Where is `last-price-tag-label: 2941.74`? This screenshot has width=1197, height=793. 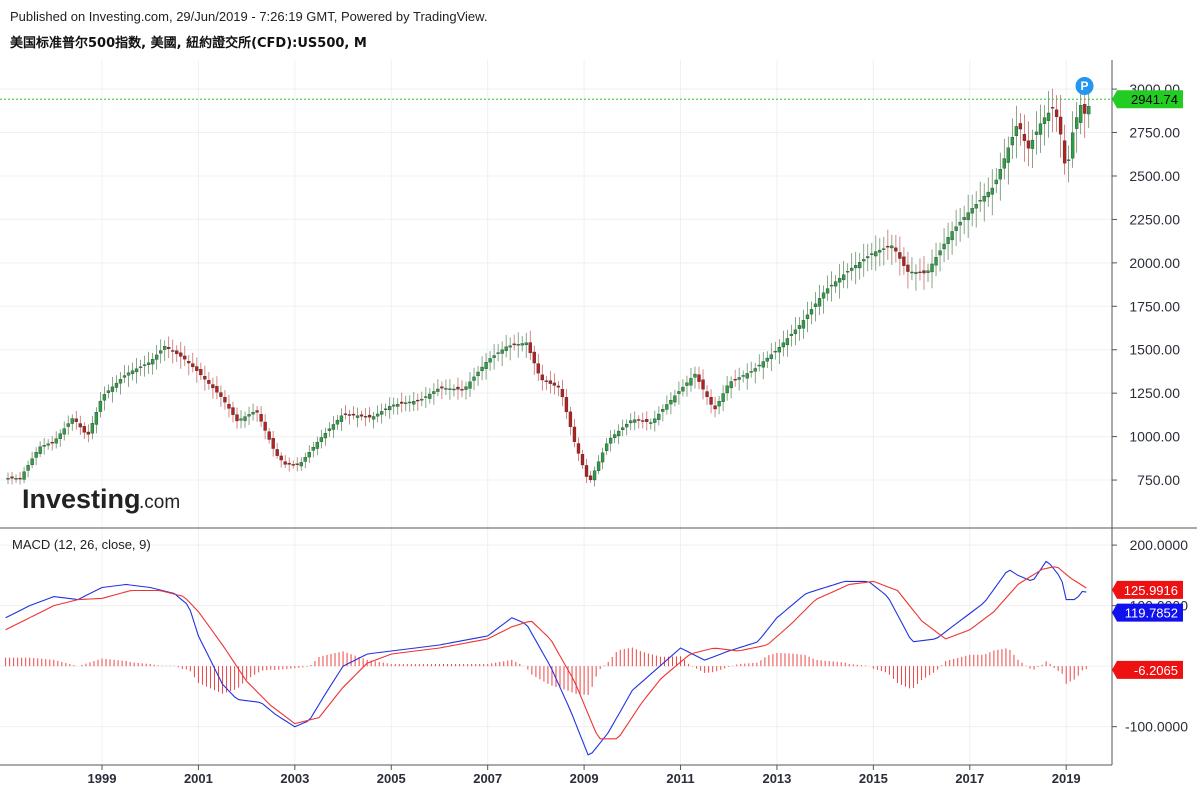 last-price-tag-label: 2941.74 is located at coordinates (1154, 99).